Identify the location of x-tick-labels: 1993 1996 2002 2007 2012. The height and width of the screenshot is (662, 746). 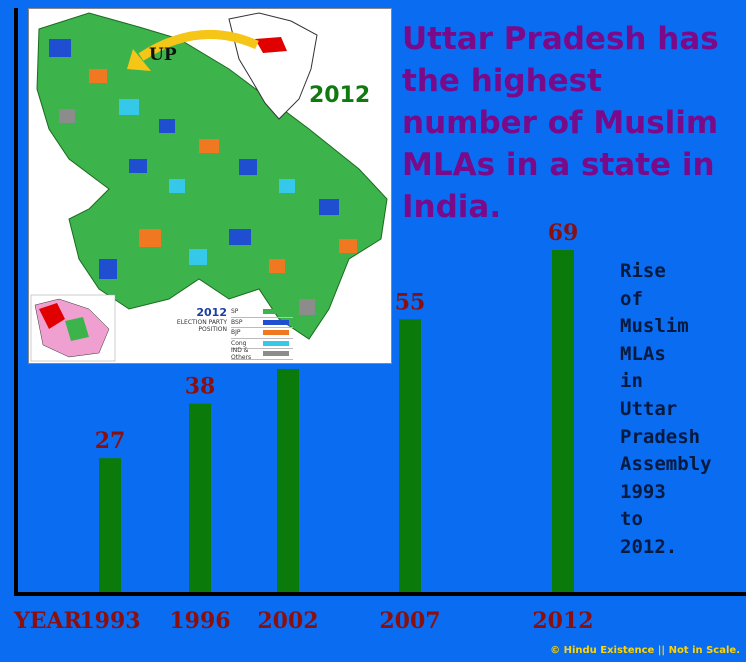
(336, 621).